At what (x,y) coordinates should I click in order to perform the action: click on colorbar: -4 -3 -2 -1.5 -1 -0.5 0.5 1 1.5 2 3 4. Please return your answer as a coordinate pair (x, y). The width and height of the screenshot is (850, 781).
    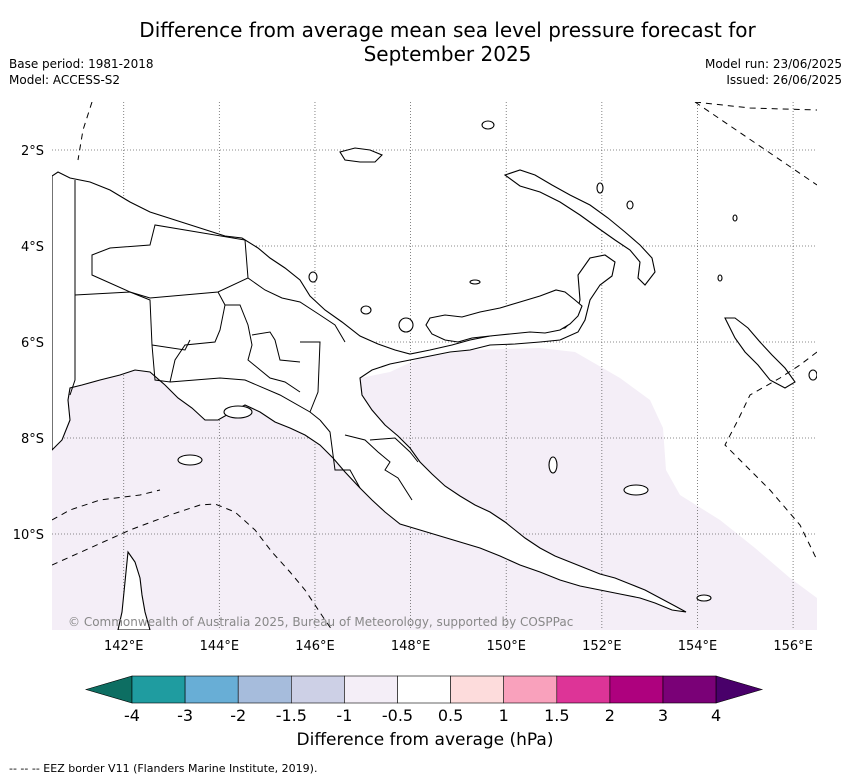
    Looking at the image, I should click on (424, 700).